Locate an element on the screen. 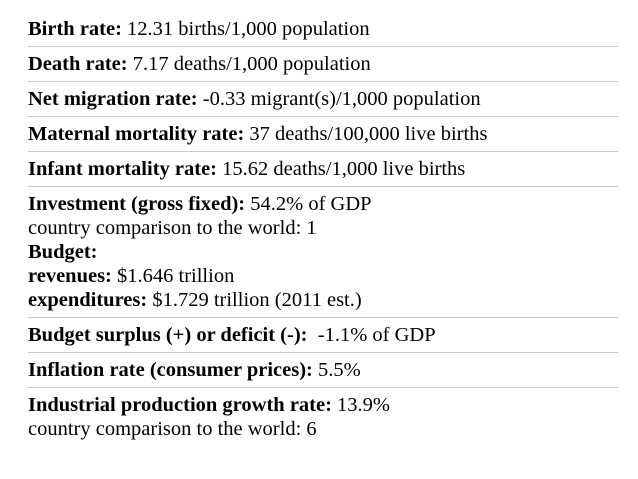  industrial-comparison-line: country comparison to the world: 6 is located at coordinates (323, 429).